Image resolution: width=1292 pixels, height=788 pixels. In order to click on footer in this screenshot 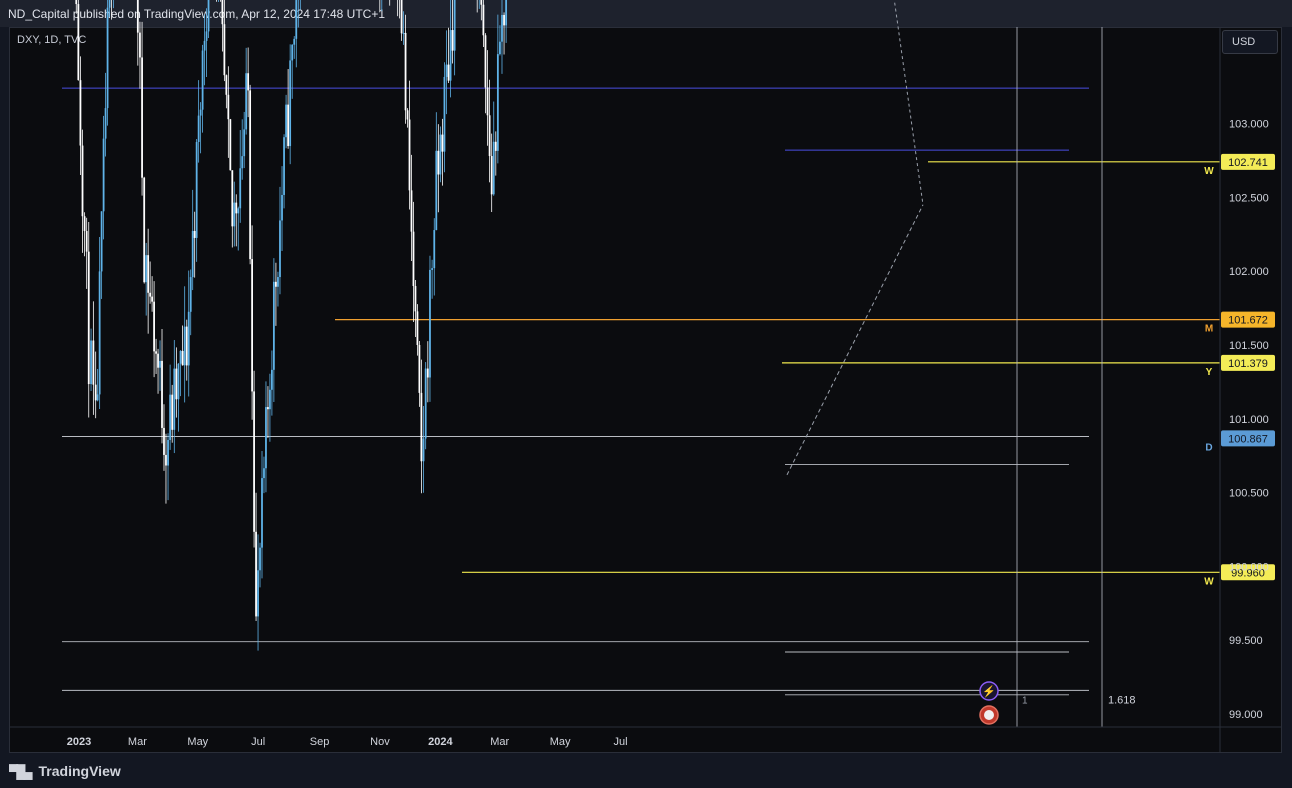, I will do `click(646, 770)`.